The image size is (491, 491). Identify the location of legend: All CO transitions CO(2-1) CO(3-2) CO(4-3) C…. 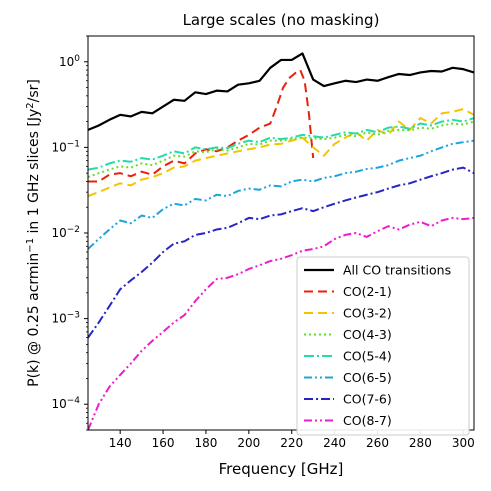
(383, 346).